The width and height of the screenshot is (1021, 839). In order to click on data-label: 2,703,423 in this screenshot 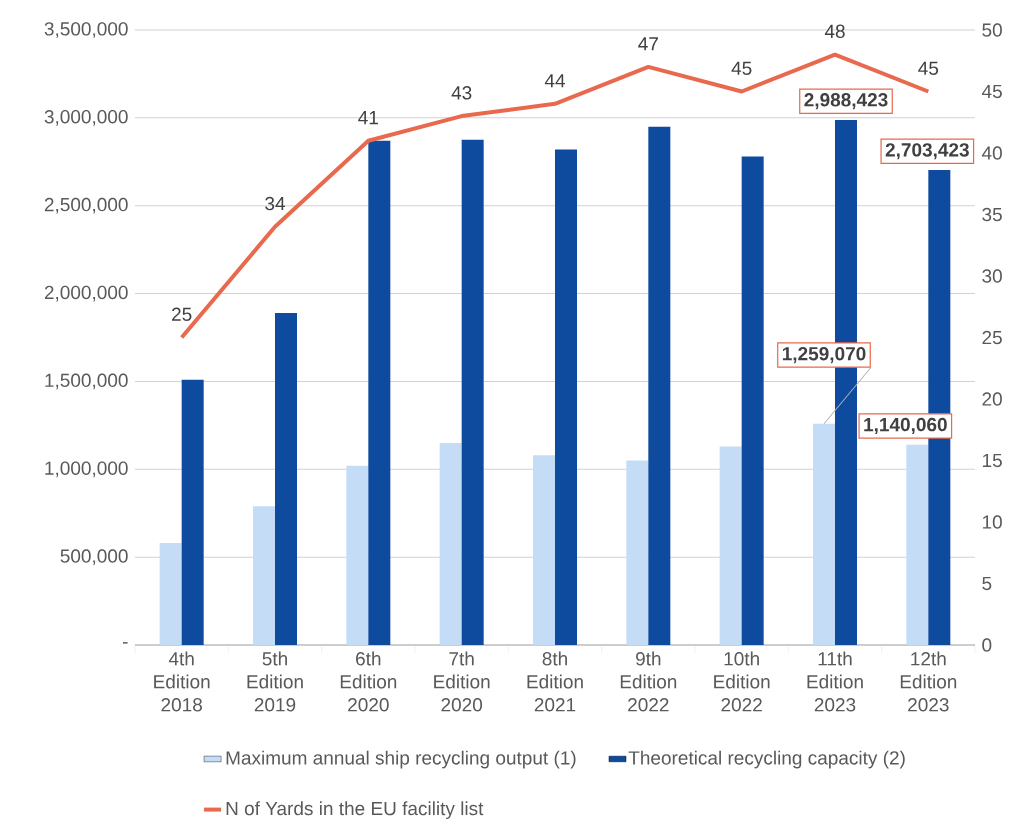, I will do `click(927, 151)`.